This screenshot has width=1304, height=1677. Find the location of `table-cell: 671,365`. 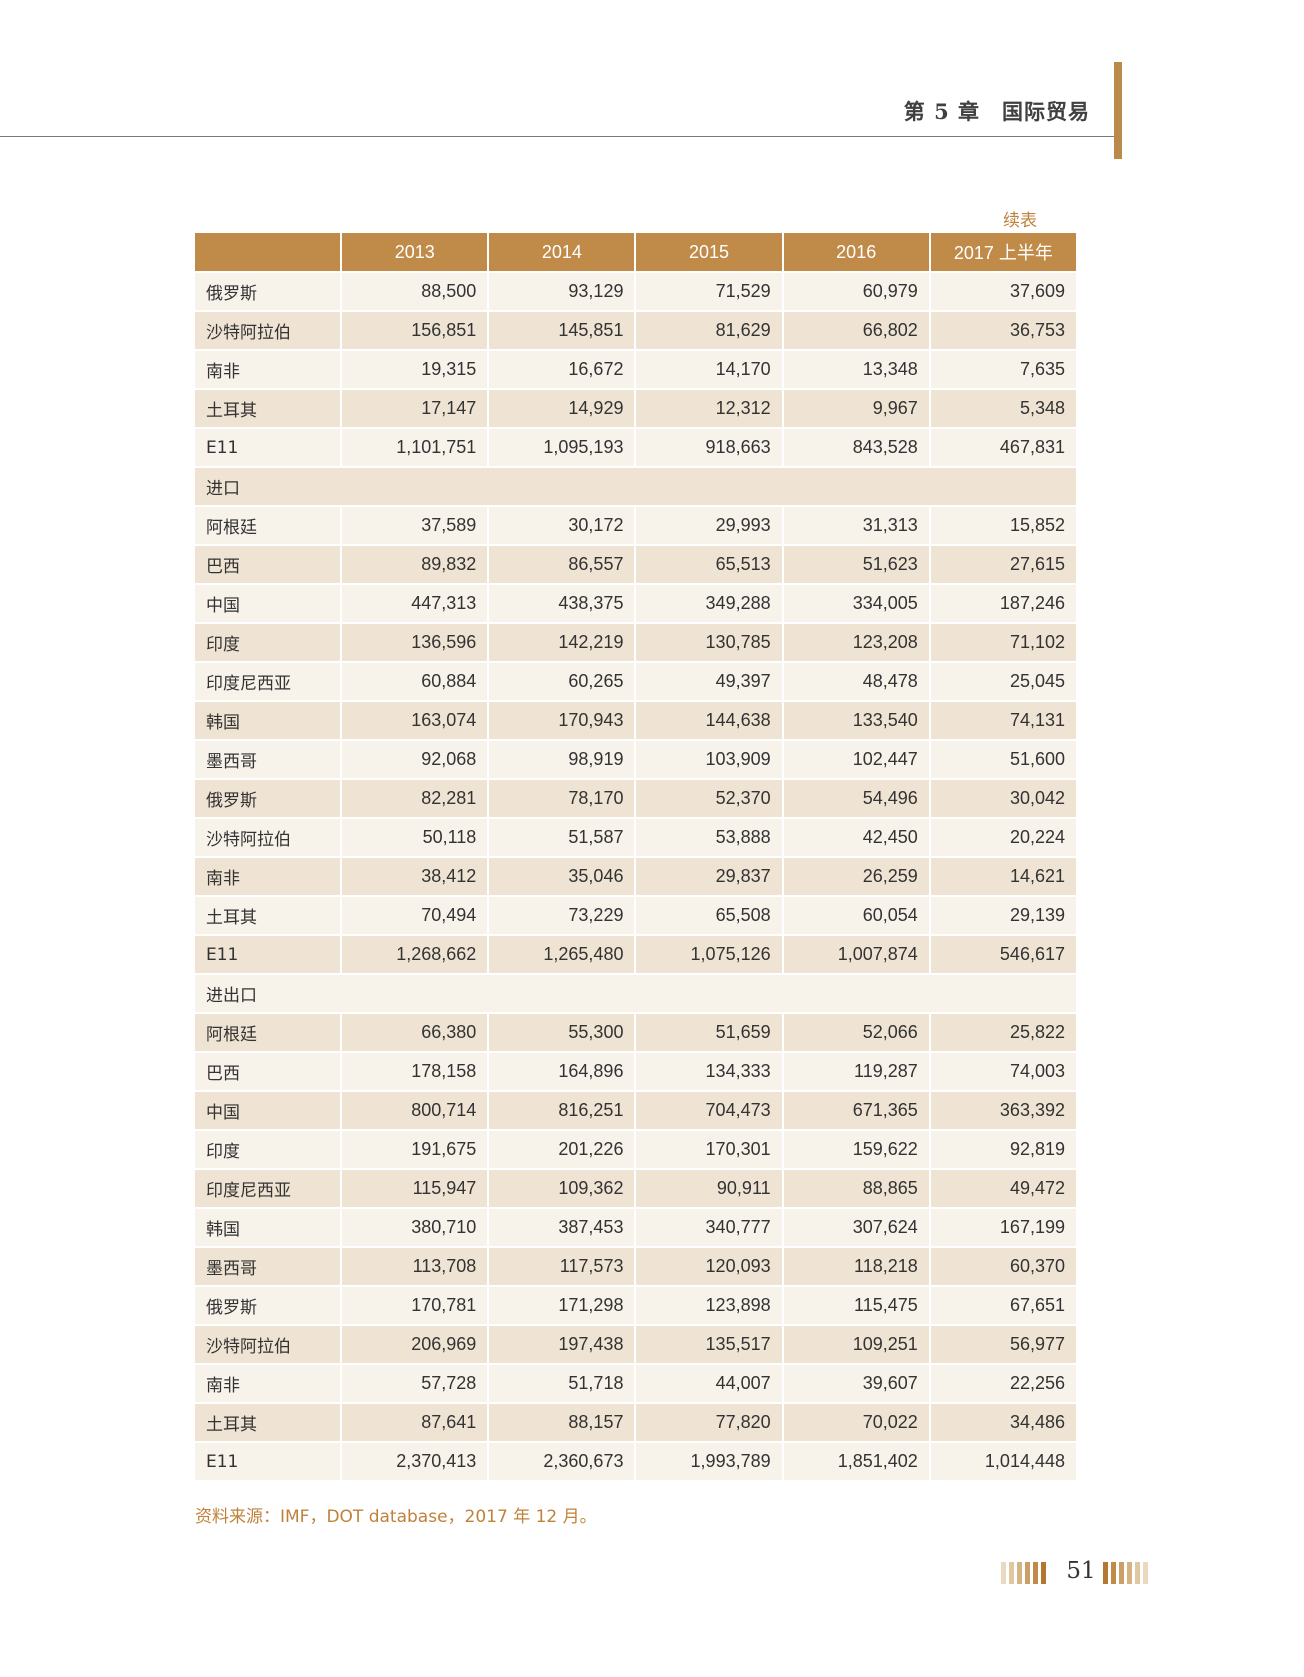

table-cell: 671,365 is located at coordinates (856, 1110).